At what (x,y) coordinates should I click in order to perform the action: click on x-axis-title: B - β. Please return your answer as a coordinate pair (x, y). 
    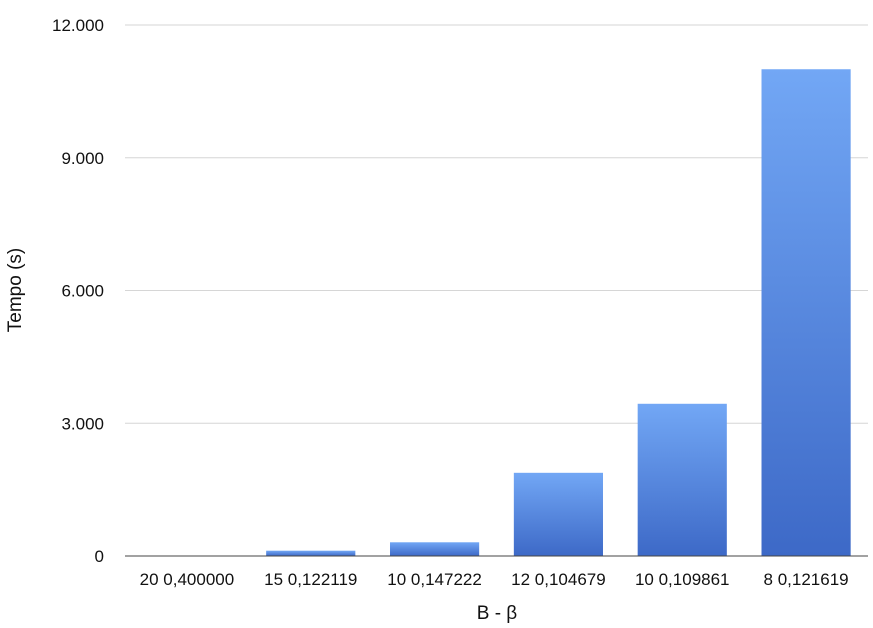
    Looking at the image, I should click on (497, 613).